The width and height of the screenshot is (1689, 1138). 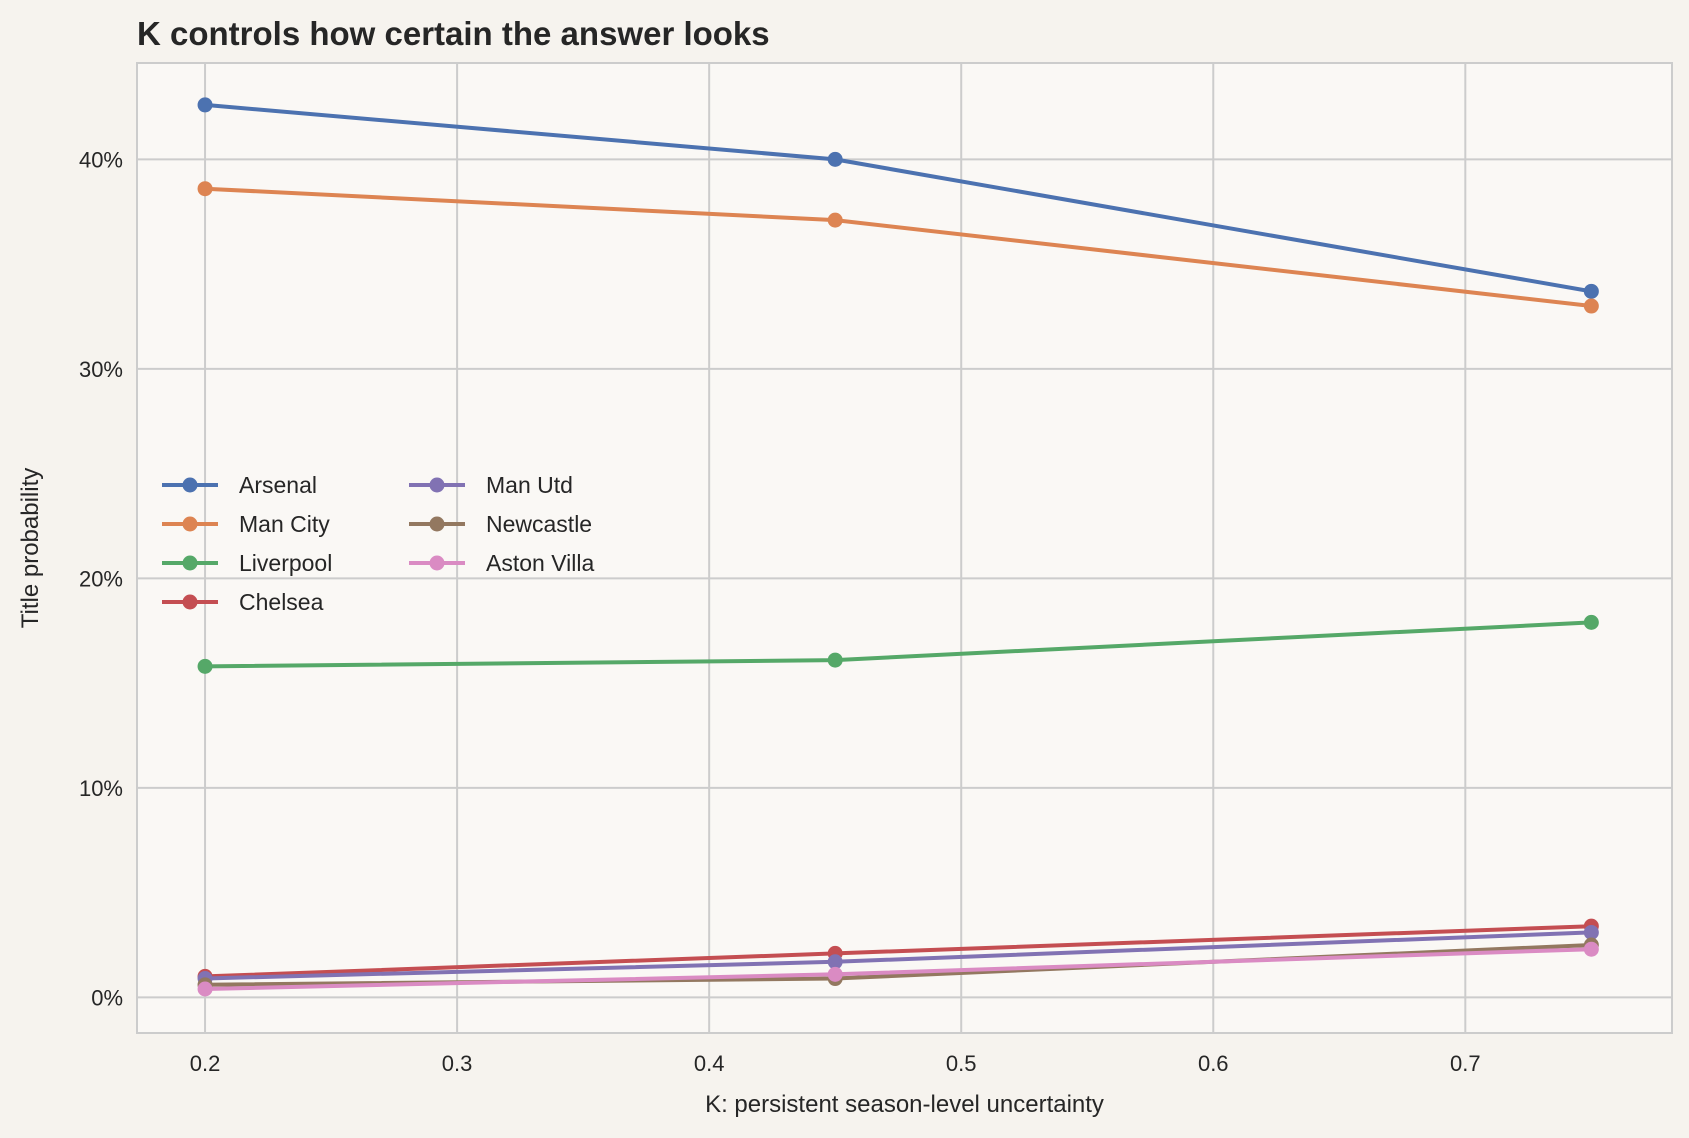 What do you see at coordinates (107, 997) in the screenshot?
I see `y-tick-label: 0%` at bounding box center [107, 997].